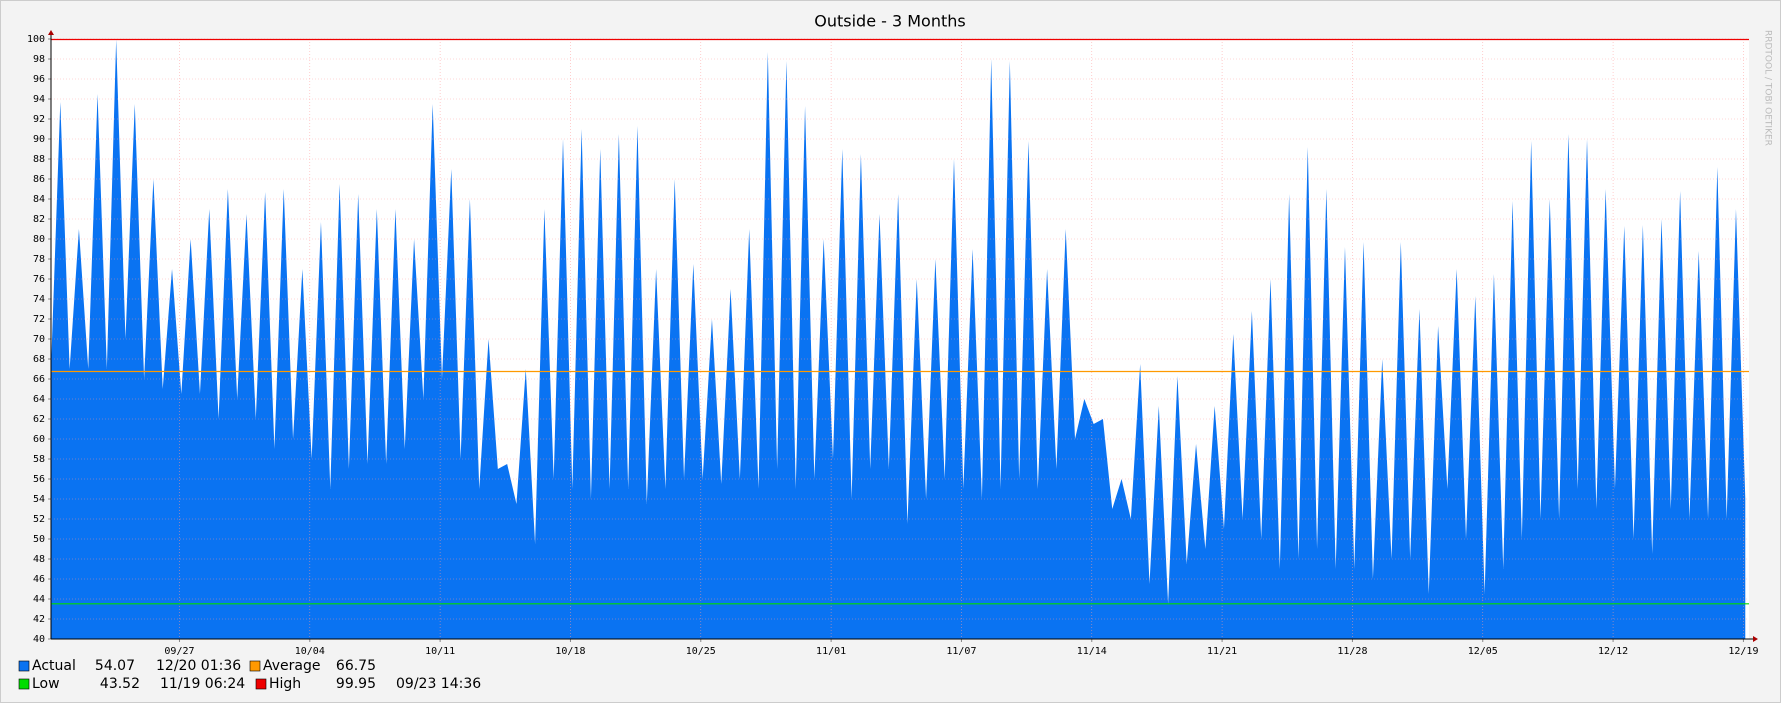 The image size is (1781, 703). Describe the element at coordinates (1613, 651) in the screenshot. I see `x-tick-label: 12/12` at that location.